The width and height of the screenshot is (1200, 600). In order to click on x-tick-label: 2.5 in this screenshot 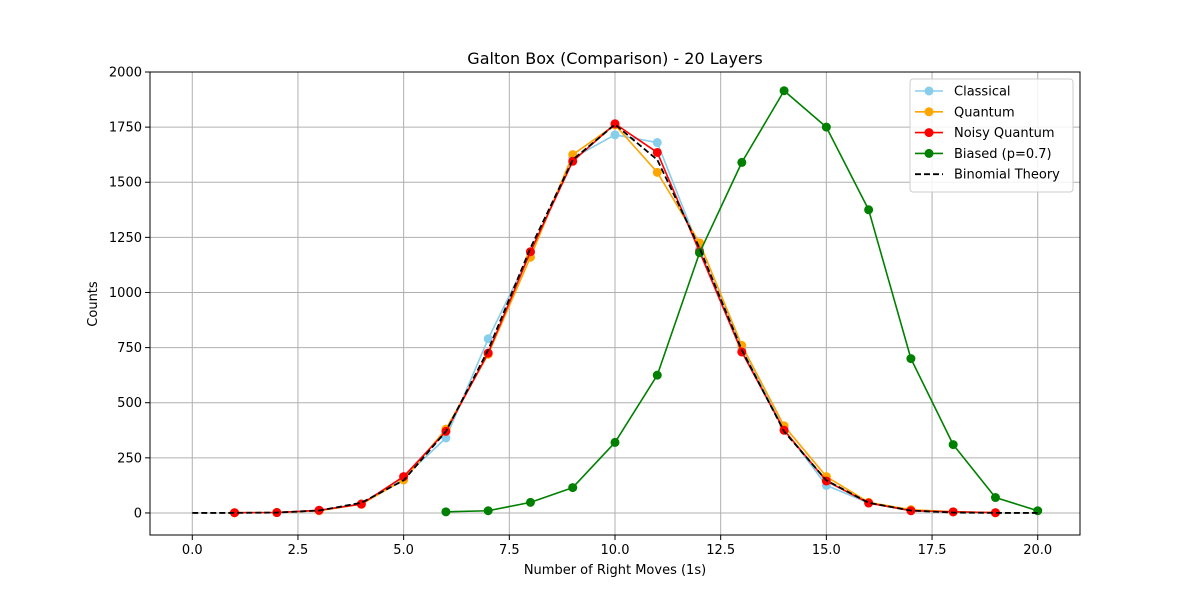, I will do `click(298, 550)`.